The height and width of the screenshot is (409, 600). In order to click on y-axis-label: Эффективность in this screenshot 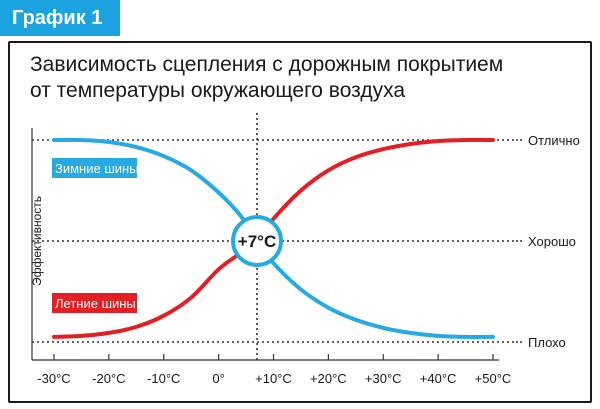, I will do `click(37, 241)`.